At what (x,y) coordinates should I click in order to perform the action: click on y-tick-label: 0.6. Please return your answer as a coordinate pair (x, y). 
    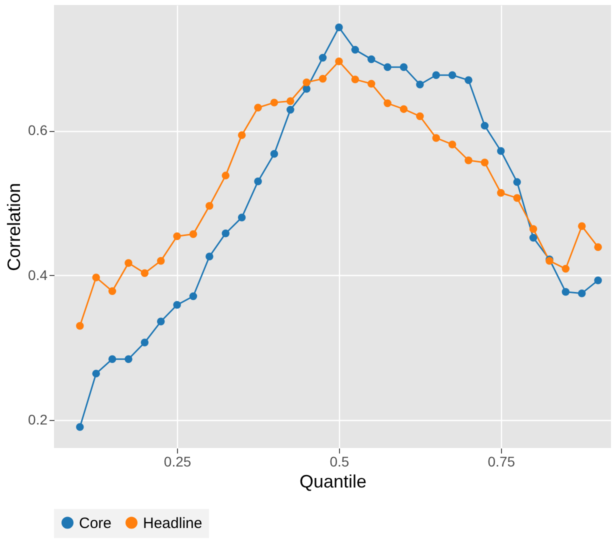
    Looking at the image, I should click on (38, 130).